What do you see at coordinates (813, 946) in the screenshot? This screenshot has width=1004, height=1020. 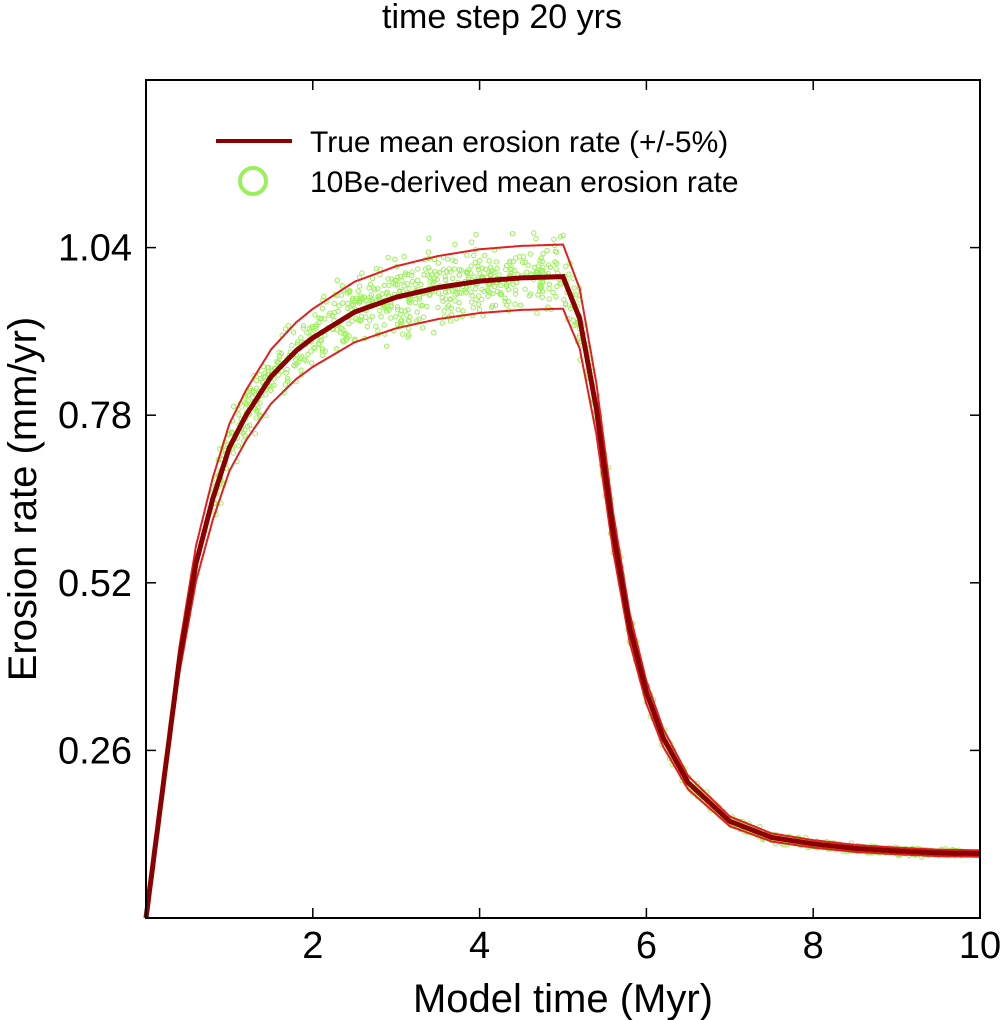 I see `x-tick-label: 8` at bounding box center [813, 946].